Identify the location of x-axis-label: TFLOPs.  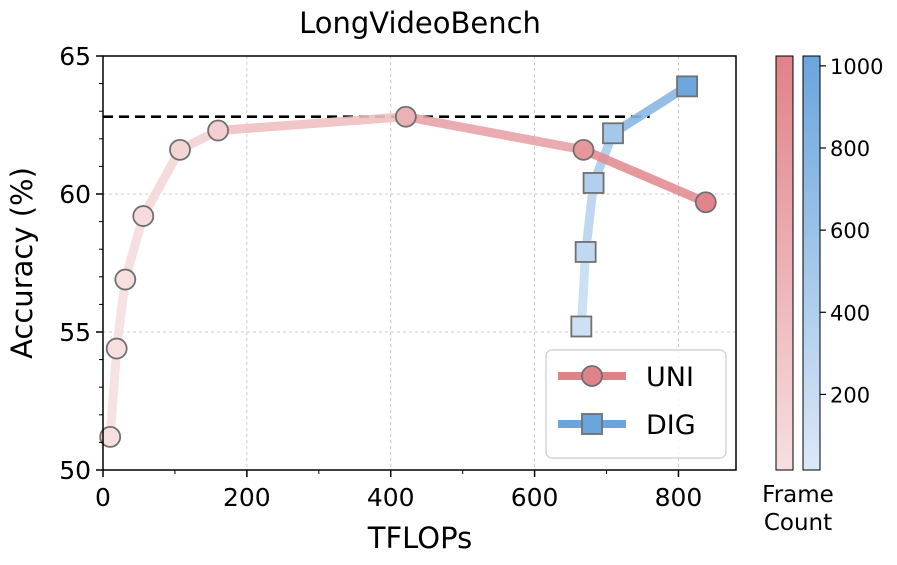
(419, 538).